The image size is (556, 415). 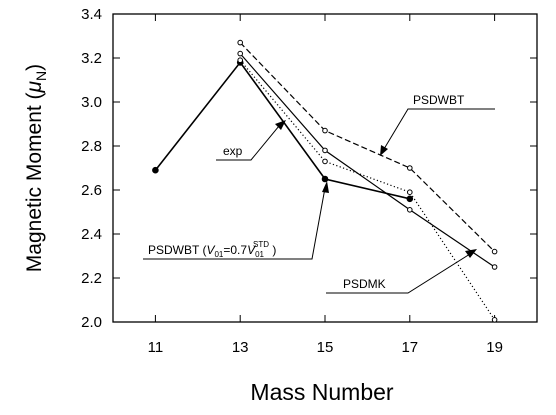 I want to click on annotation-exp-arrowhead, so click(x=280, y=125).